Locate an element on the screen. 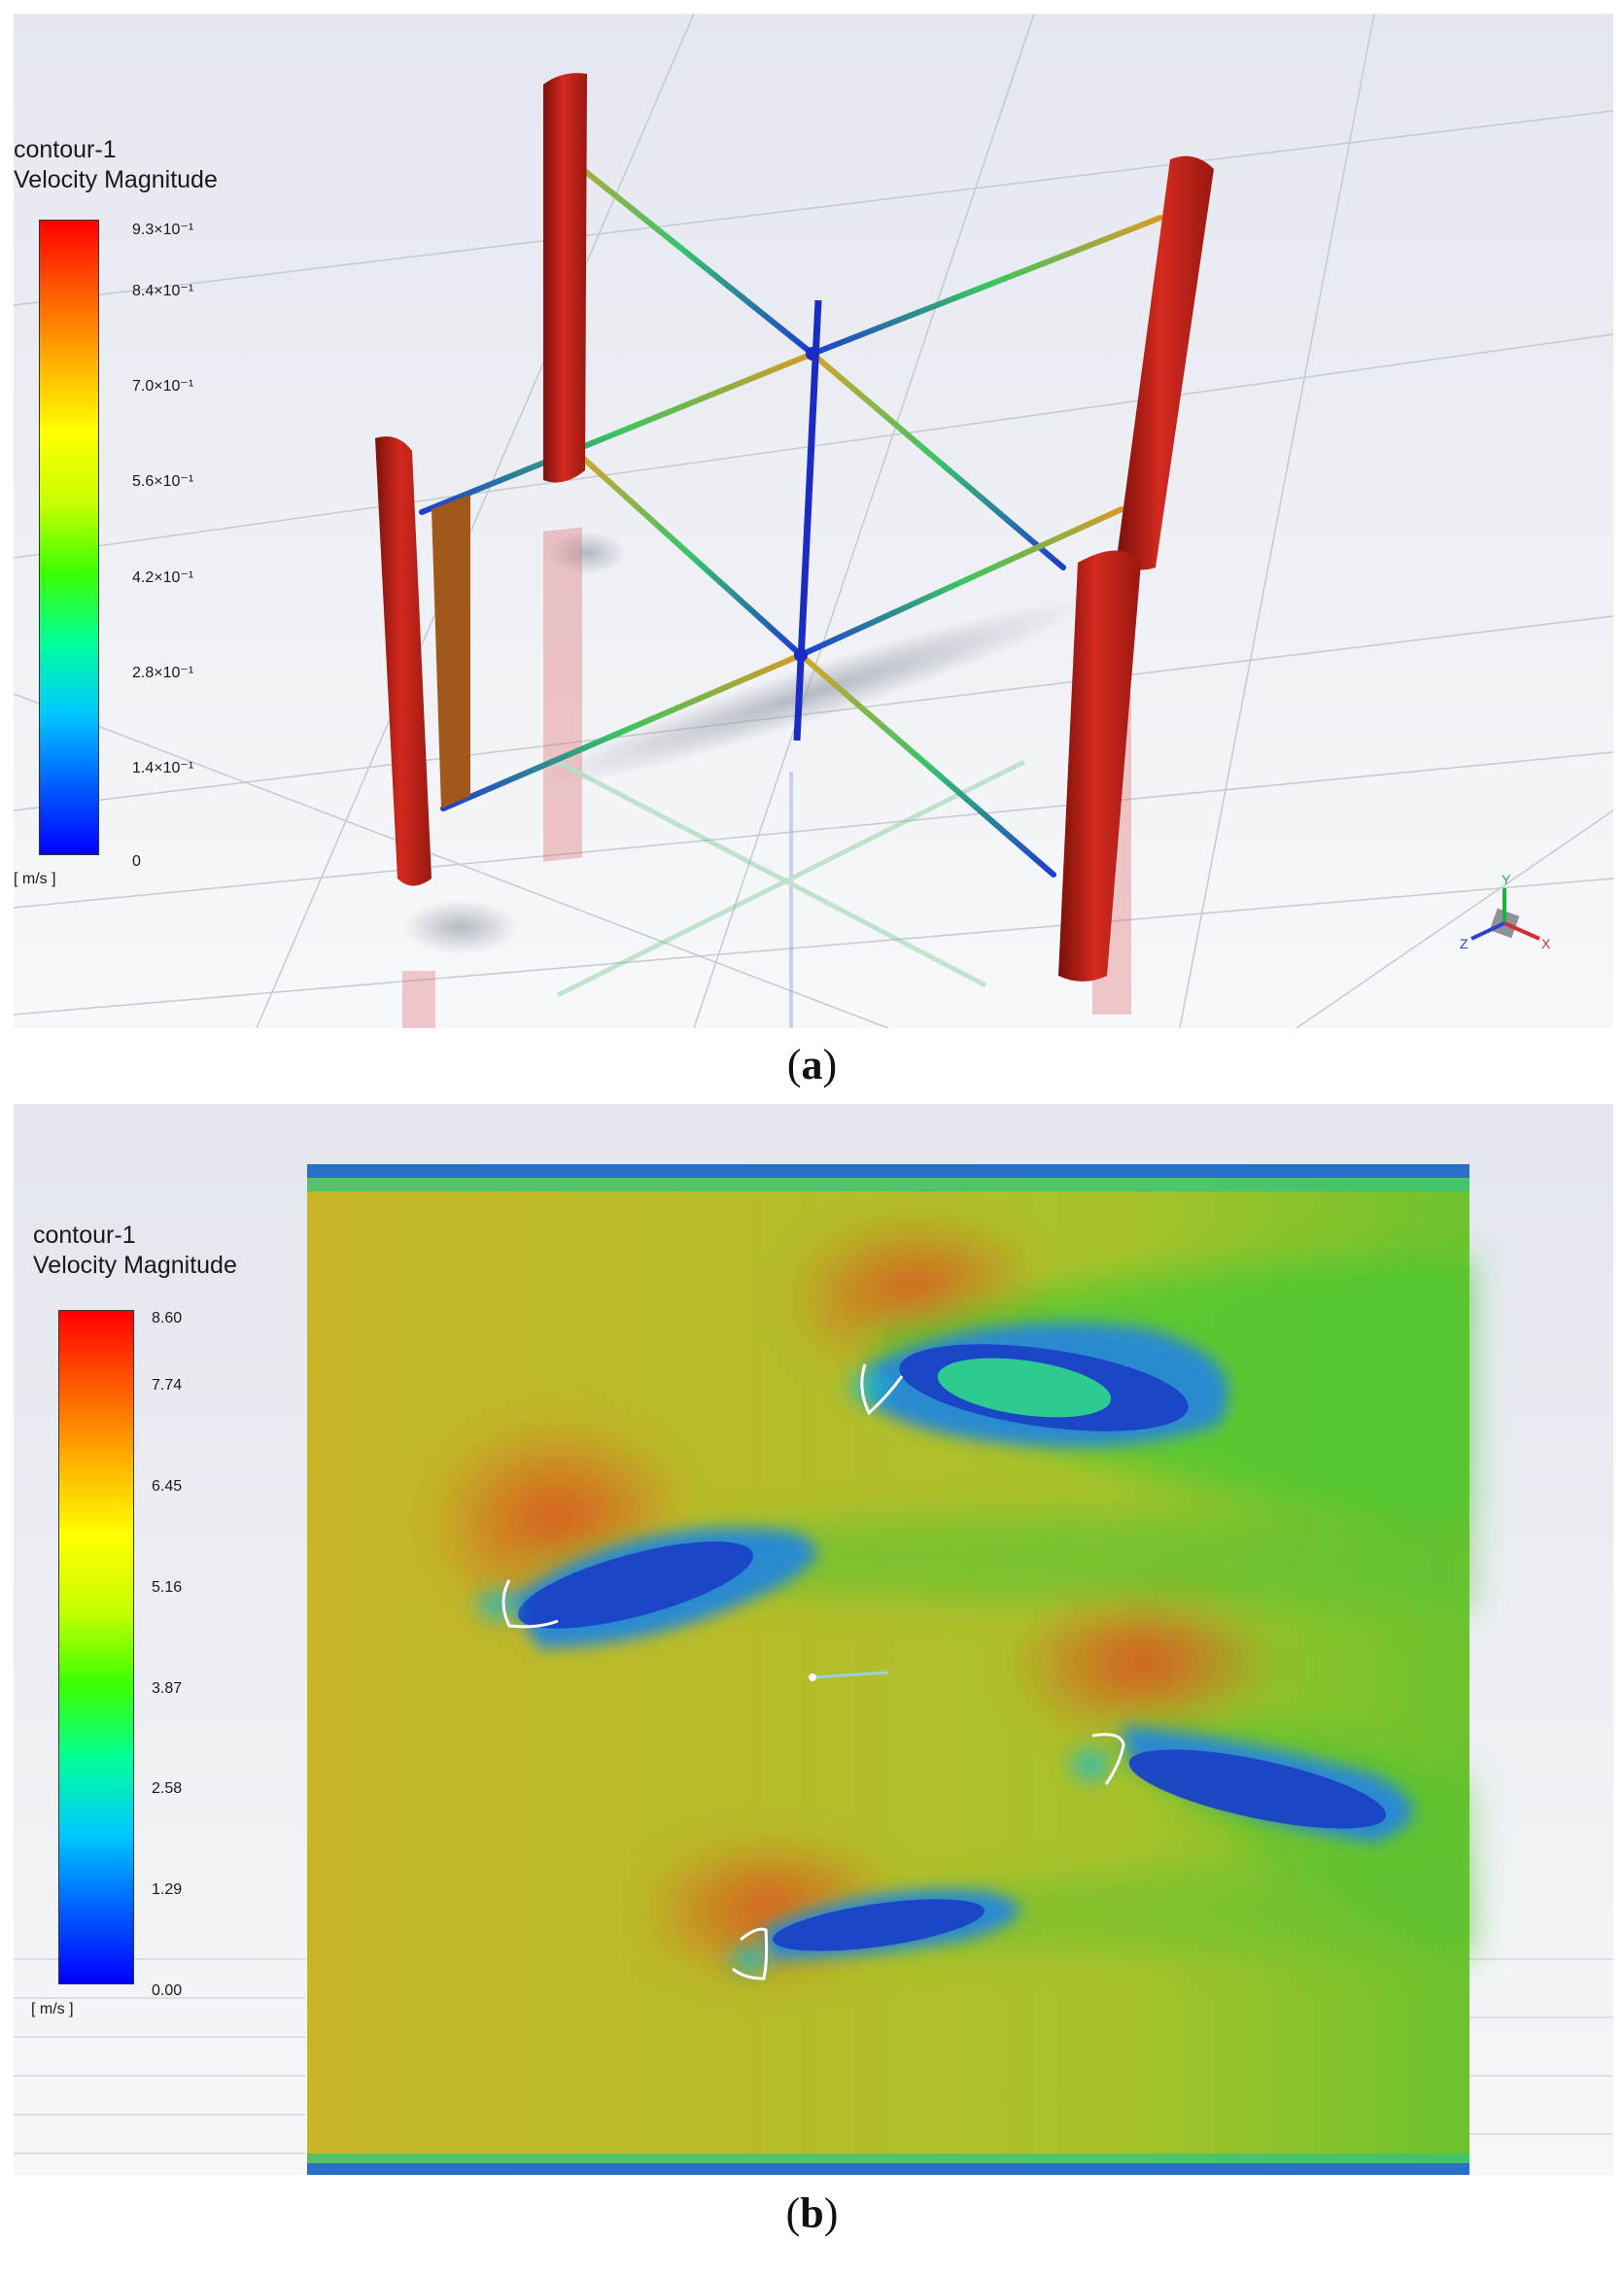 This screenshot has width=1624, height=2274. caption-a: (a) is located at coordinates (812, 1065).